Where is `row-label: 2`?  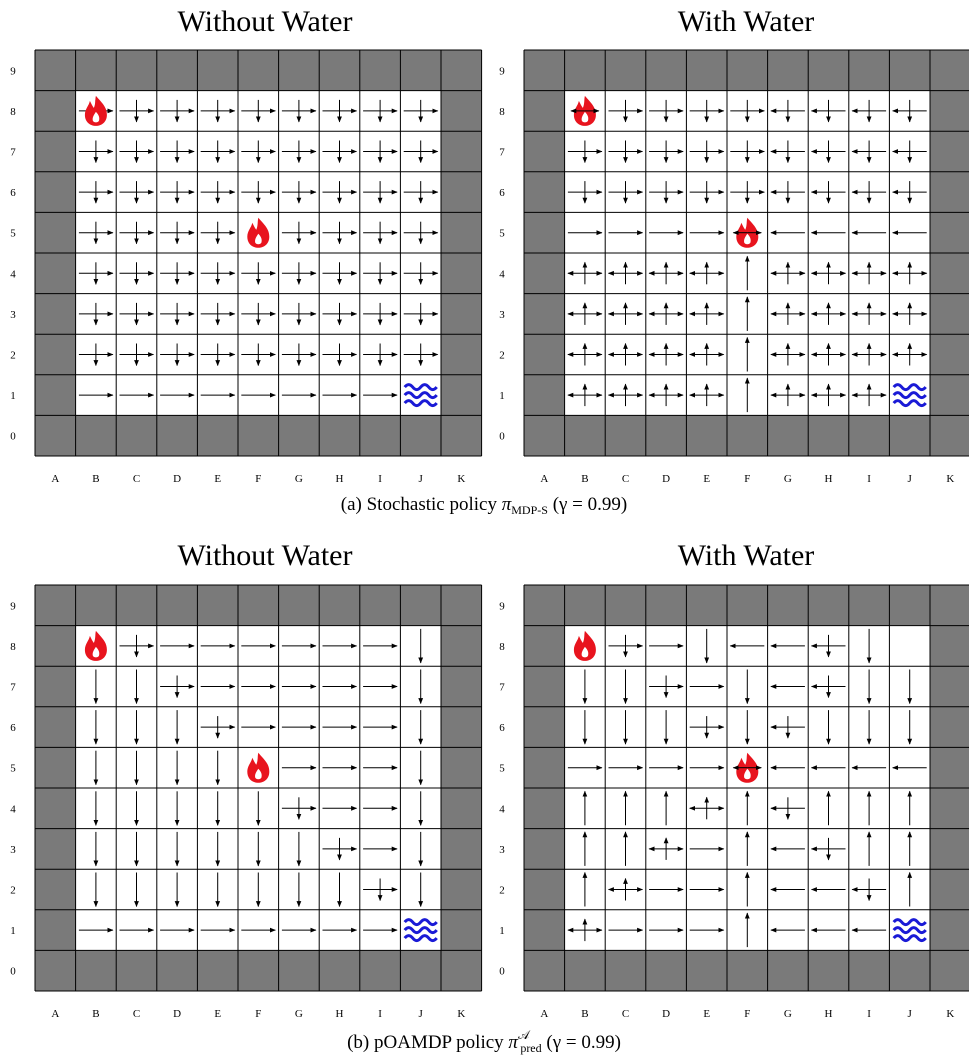 row-label: 2 is located at coordinates (502, 891).